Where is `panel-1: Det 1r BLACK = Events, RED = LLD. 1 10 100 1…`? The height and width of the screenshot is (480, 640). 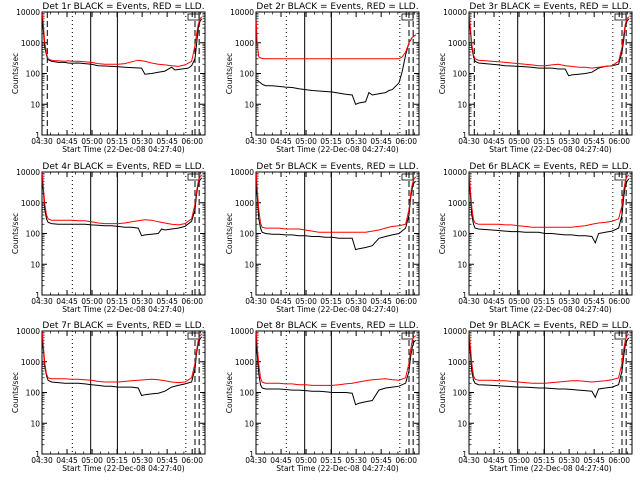 panel-1: Det 1r BLACK = Events, RED = LLD. 1 10 100 1… is located at coordinates (108, 78).